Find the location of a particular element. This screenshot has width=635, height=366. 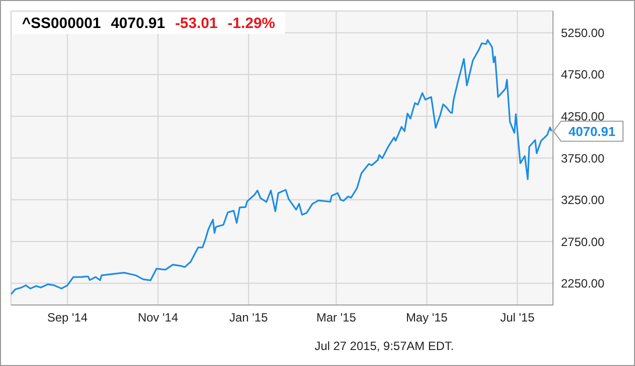

x-tick-label: Jan '15 is located at coordinates (248, 317).